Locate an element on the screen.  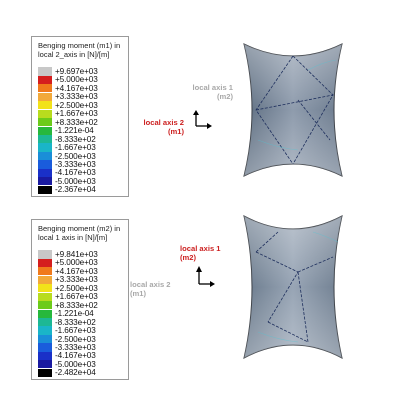
legend-value: -2.367e+04 is located at coordinates (75, 190).